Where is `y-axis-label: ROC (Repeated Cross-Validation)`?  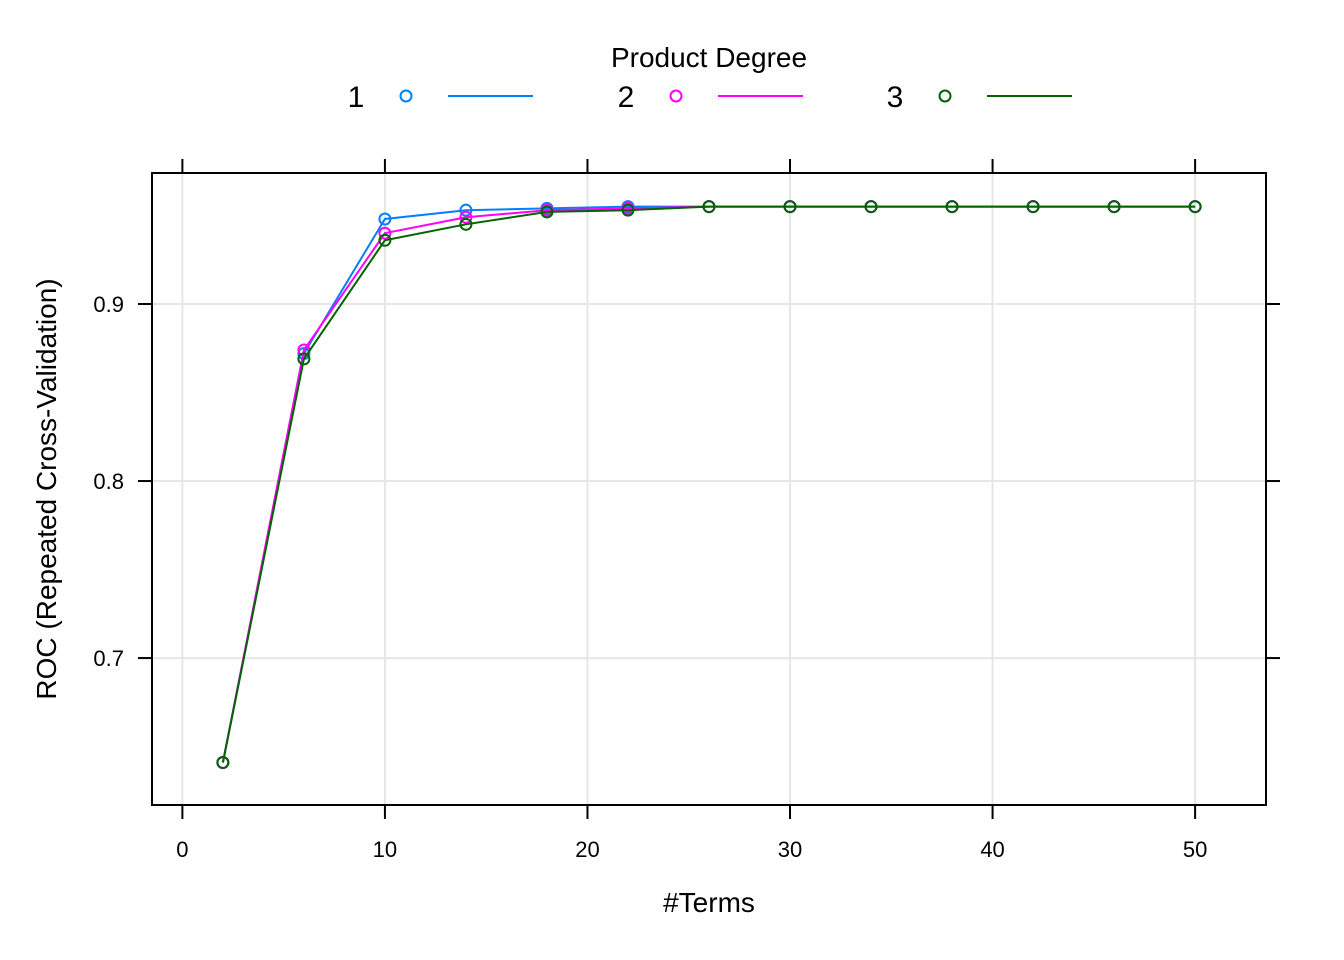
y-axis-label: ROC (Repeated Cross-Validation) is located at coordinates (46, 488).